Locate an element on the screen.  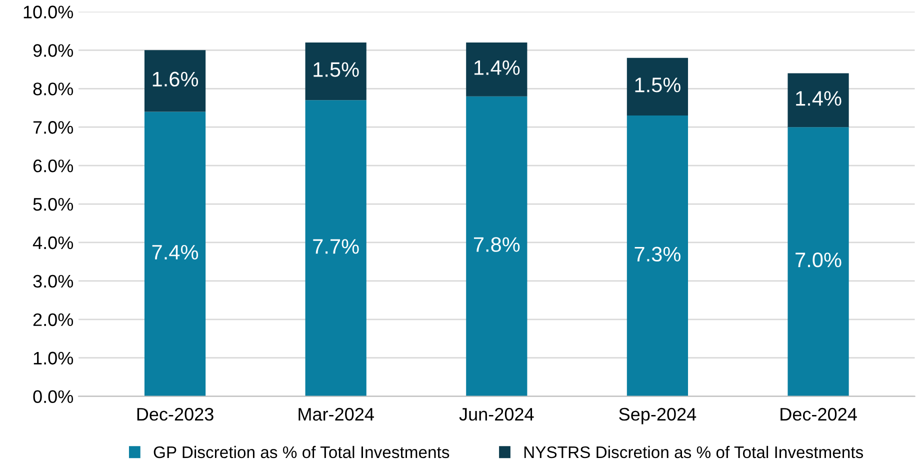
y-tick-label: 3.0% is located at coordinates (53, 281).